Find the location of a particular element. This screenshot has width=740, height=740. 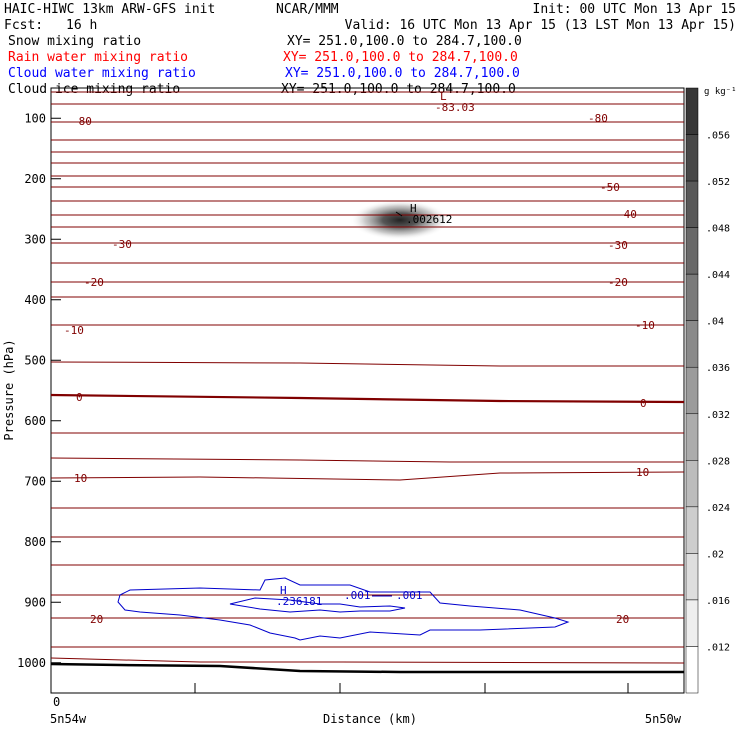

init-time: Init: 00 UTC Mon 13 Apr 15 is located at coordinates (635, 9).